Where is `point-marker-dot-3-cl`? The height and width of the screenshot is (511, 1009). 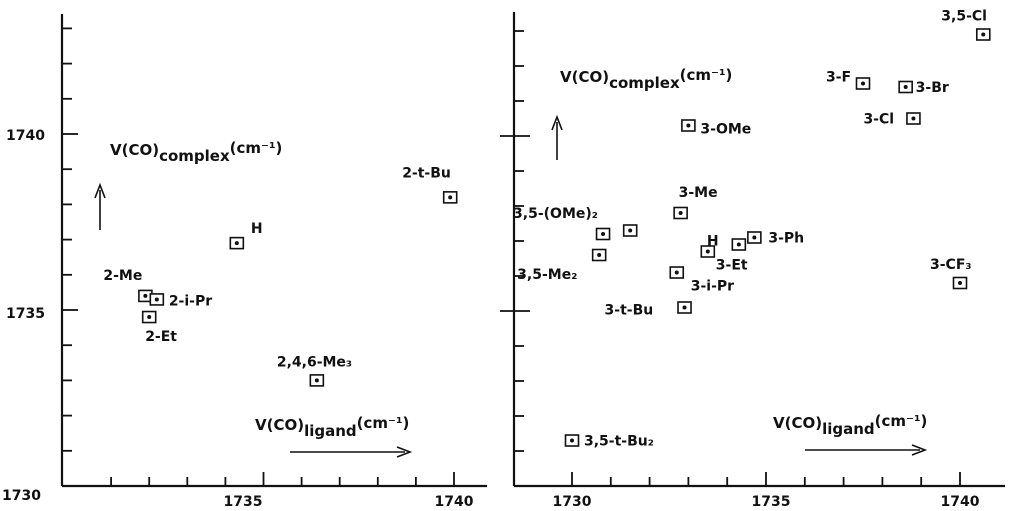 point-marker-dot-3-cl is located at coordinates (913, 118).